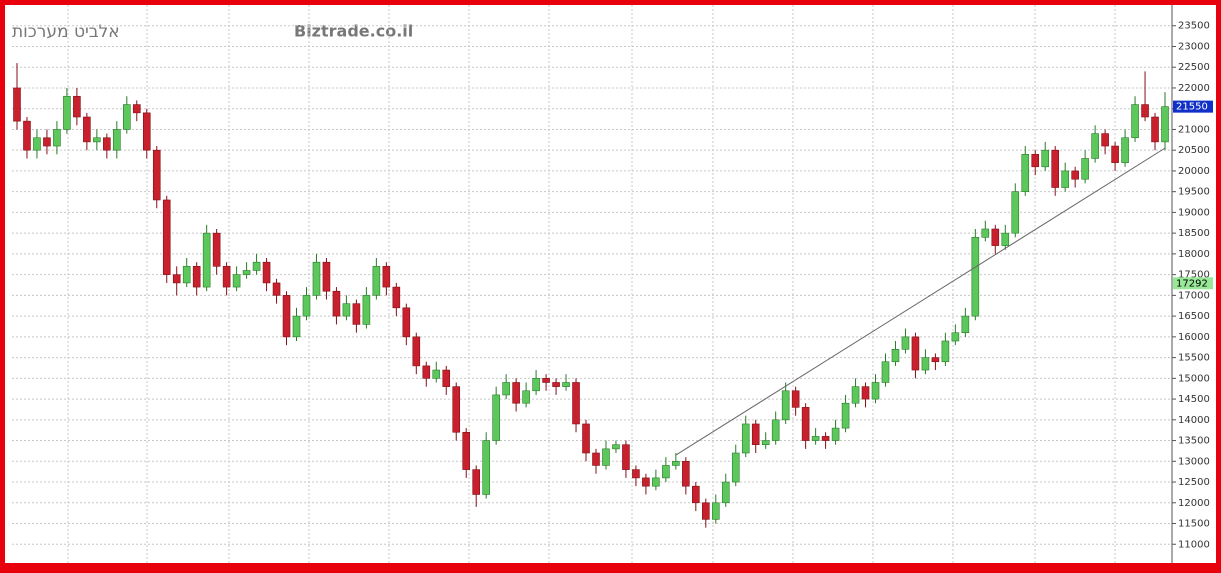 The height and width of the screenshot is (573, 1221). What do you see at coordinates (1194, 150) in the screenshot?
I see `y-tick-label: 20500` at bounding box center [1194, 150].